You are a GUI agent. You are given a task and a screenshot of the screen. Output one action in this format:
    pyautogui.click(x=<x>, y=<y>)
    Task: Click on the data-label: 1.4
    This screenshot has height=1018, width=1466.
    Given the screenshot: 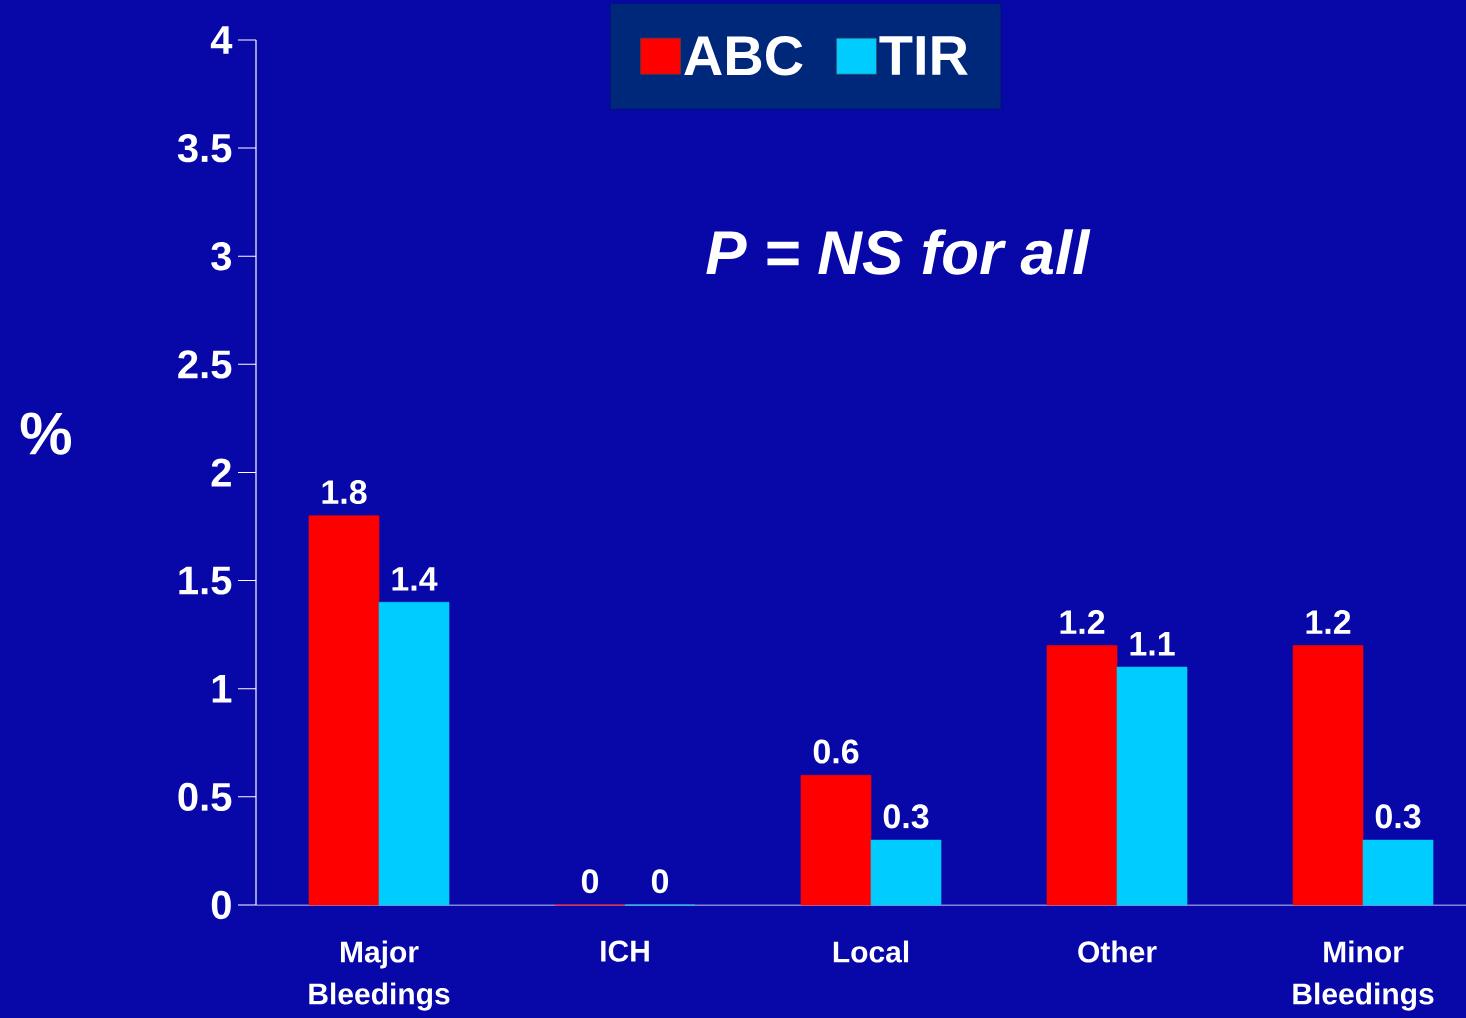 What is the action you would take?
    pyautogui.click(x=415, y=579)
    